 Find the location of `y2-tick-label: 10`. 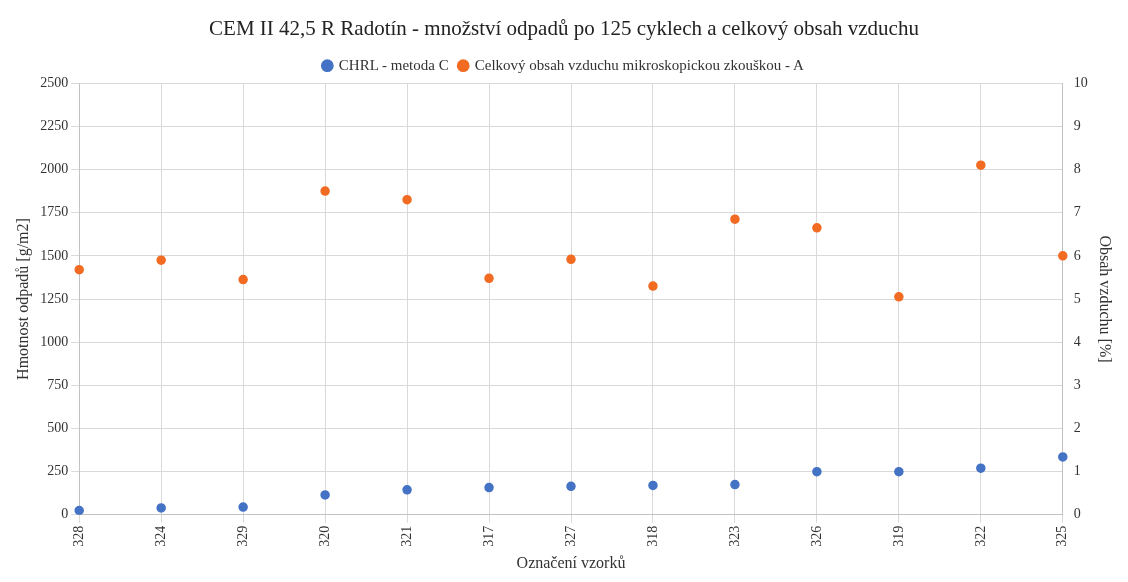

y2-tick-label: 10 is located at coordinates (1080, 82).